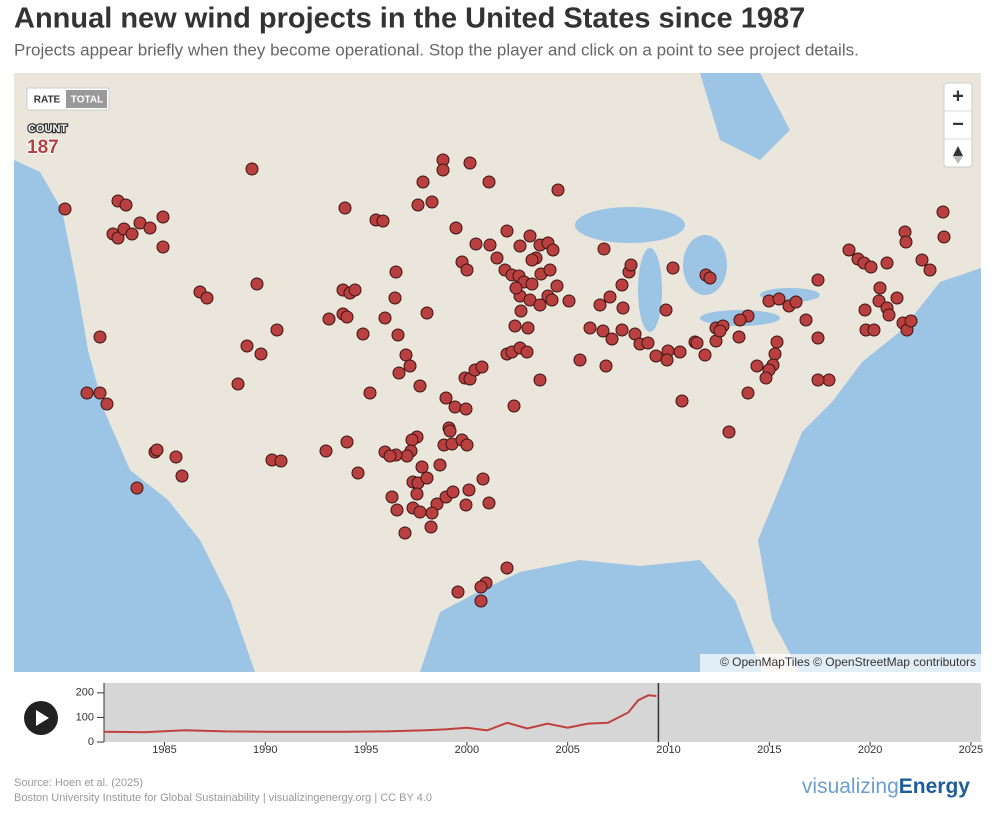 This screenshot has height=816, width=1000. I want to click on timeline-bg, so click(542, 712).